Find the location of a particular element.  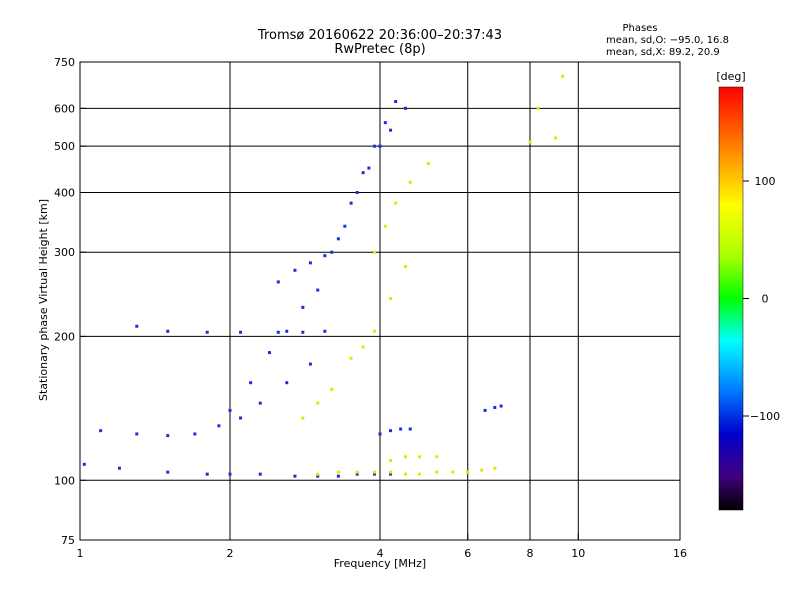

phase-stats-o: mean, sd,O: −95.0, 16.8 is located at coordinates (667, 40).